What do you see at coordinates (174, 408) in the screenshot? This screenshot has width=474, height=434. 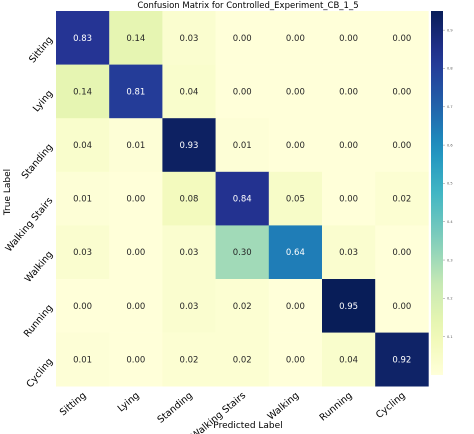 I see `x-tick-label: Standing` at bounding box center [174, 408].